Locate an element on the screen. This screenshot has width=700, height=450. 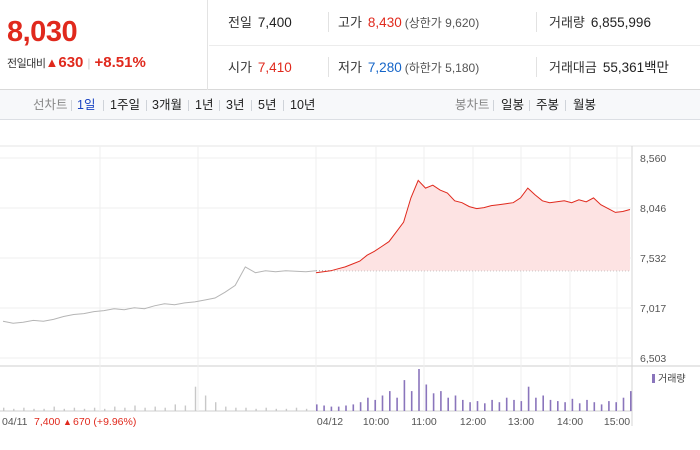
stat-label: 저가 is located at coordinates (350, 67).